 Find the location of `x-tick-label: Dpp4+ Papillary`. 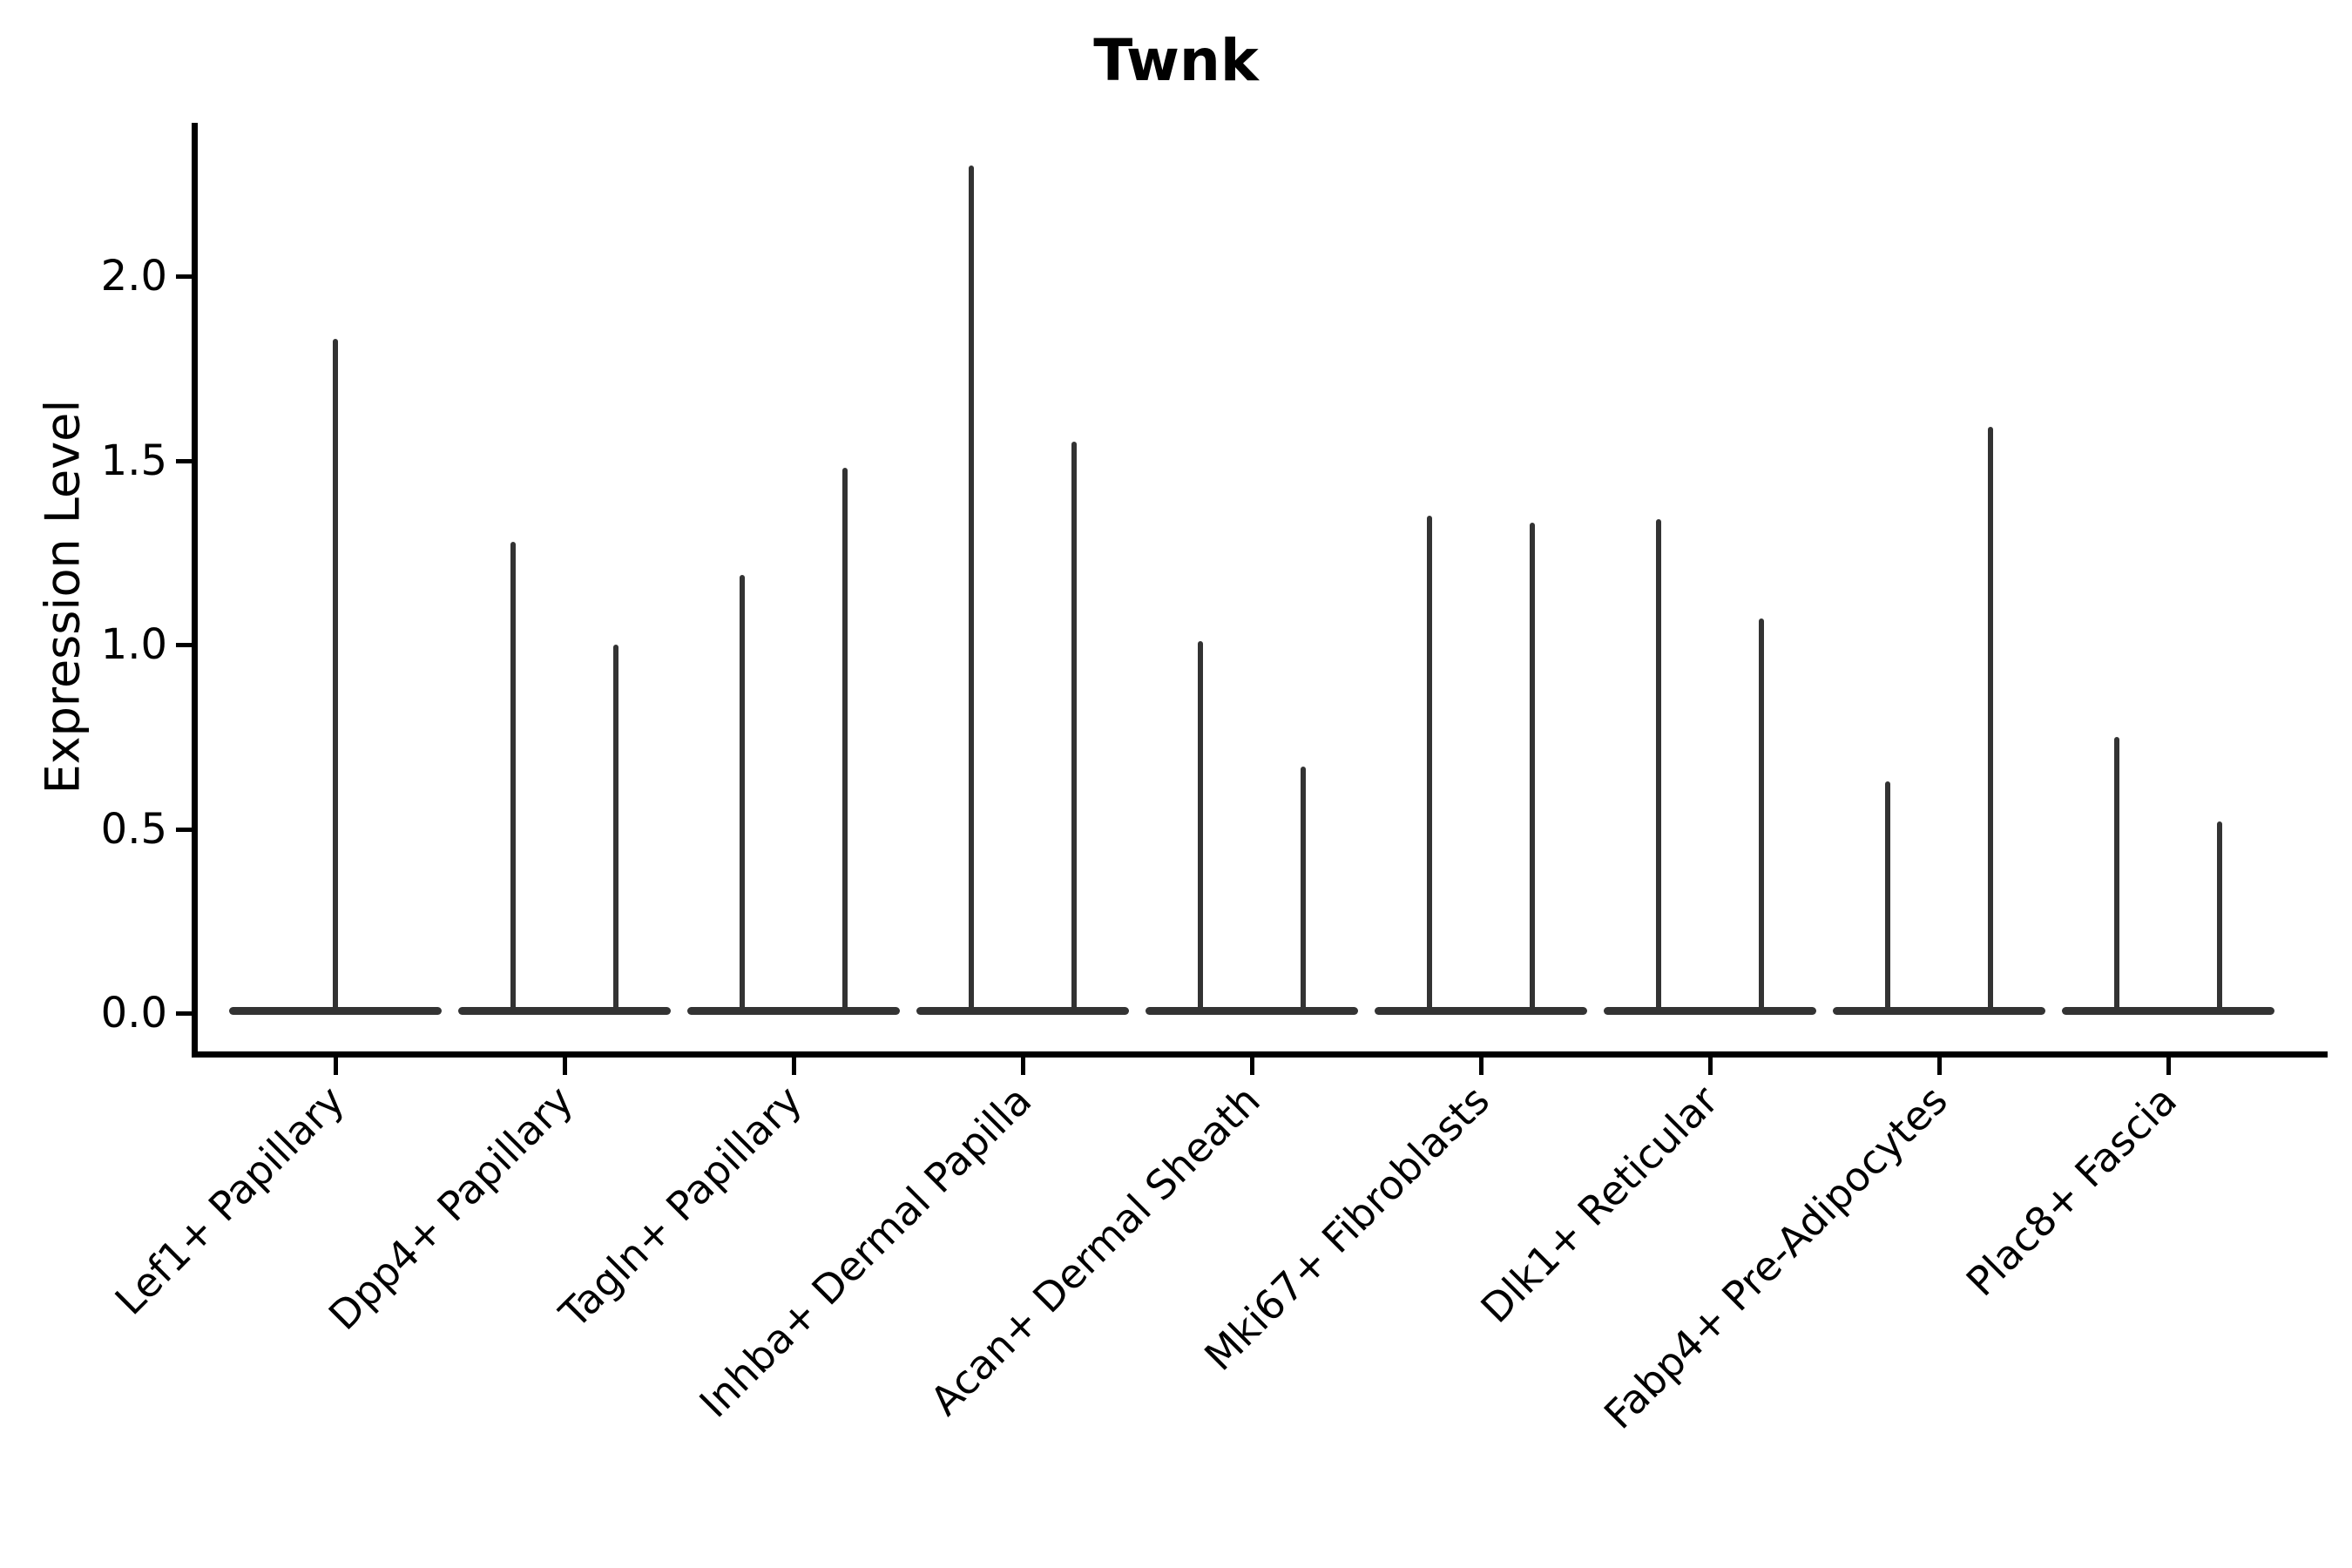

x-tick-label: Dpp4+ Papillary is located at coordinates (451, 1208).